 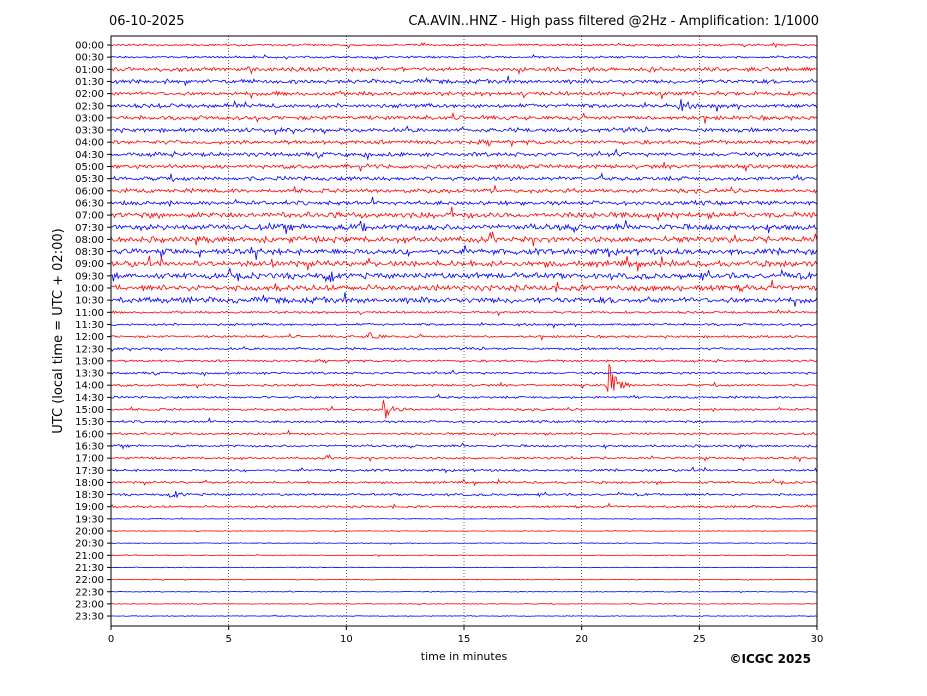 What do you see at coordinates (89, 361) in the screenshot?
I see `y-tick-label: 13:00` at bounding box center [89, 361].